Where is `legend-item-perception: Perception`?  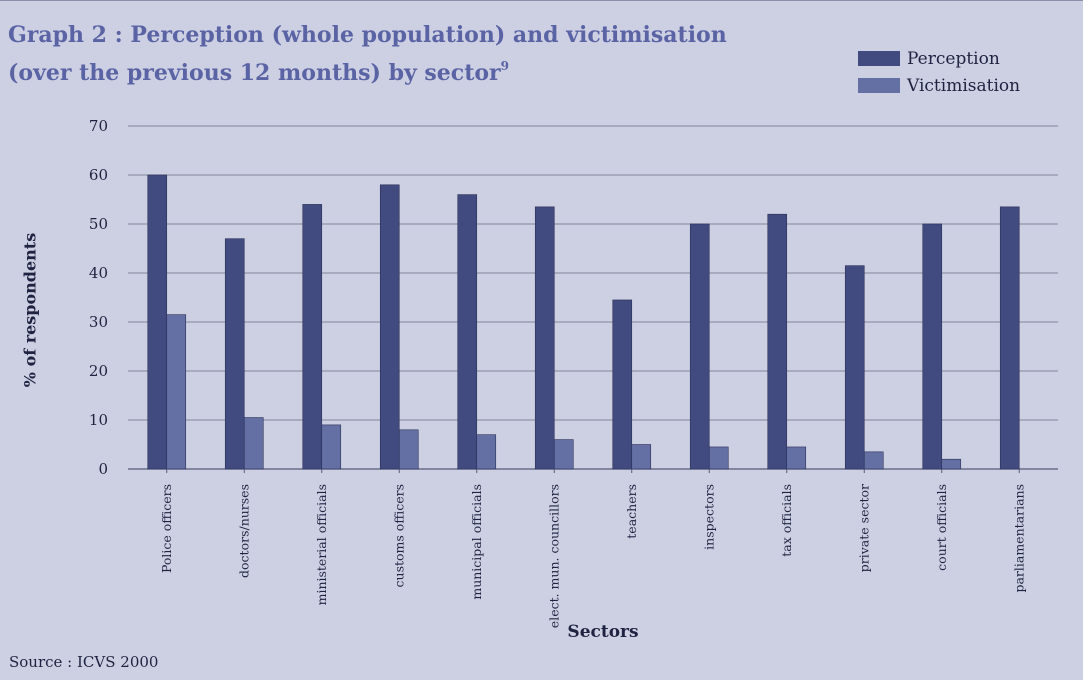 legend-item-perception: Perception is located at coordinates (939, 58).